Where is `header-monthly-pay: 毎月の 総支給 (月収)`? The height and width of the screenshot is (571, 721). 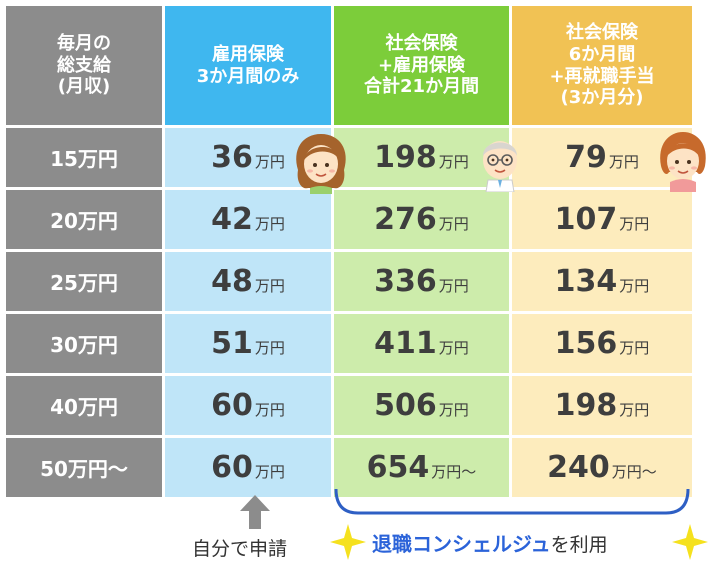
header-monthly-pay: 毎月の 総支給 (月収) is located at coordinates (84, 65).